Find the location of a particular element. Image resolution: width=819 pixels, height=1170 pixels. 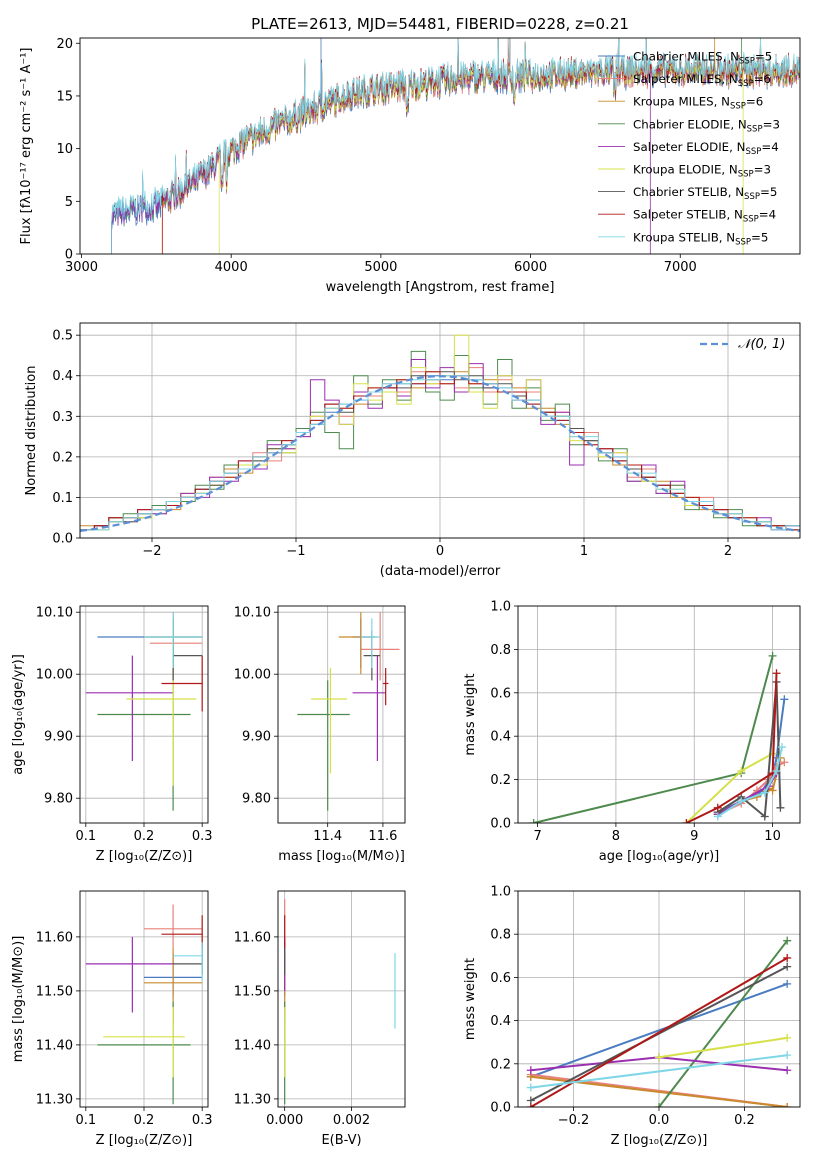

x-tick-label: 7000 is located at coordinates (680, 267).